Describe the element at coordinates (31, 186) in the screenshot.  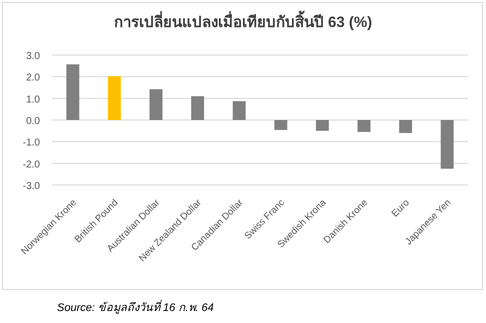
I see `y-tick-label: -3.0` at that location.